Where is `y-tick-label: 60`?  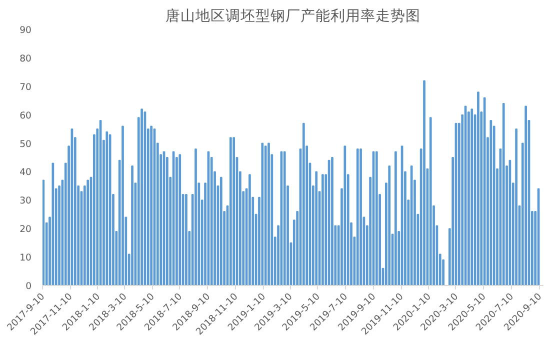
y-tick-label: 60 is located at coordinates (26, 116).